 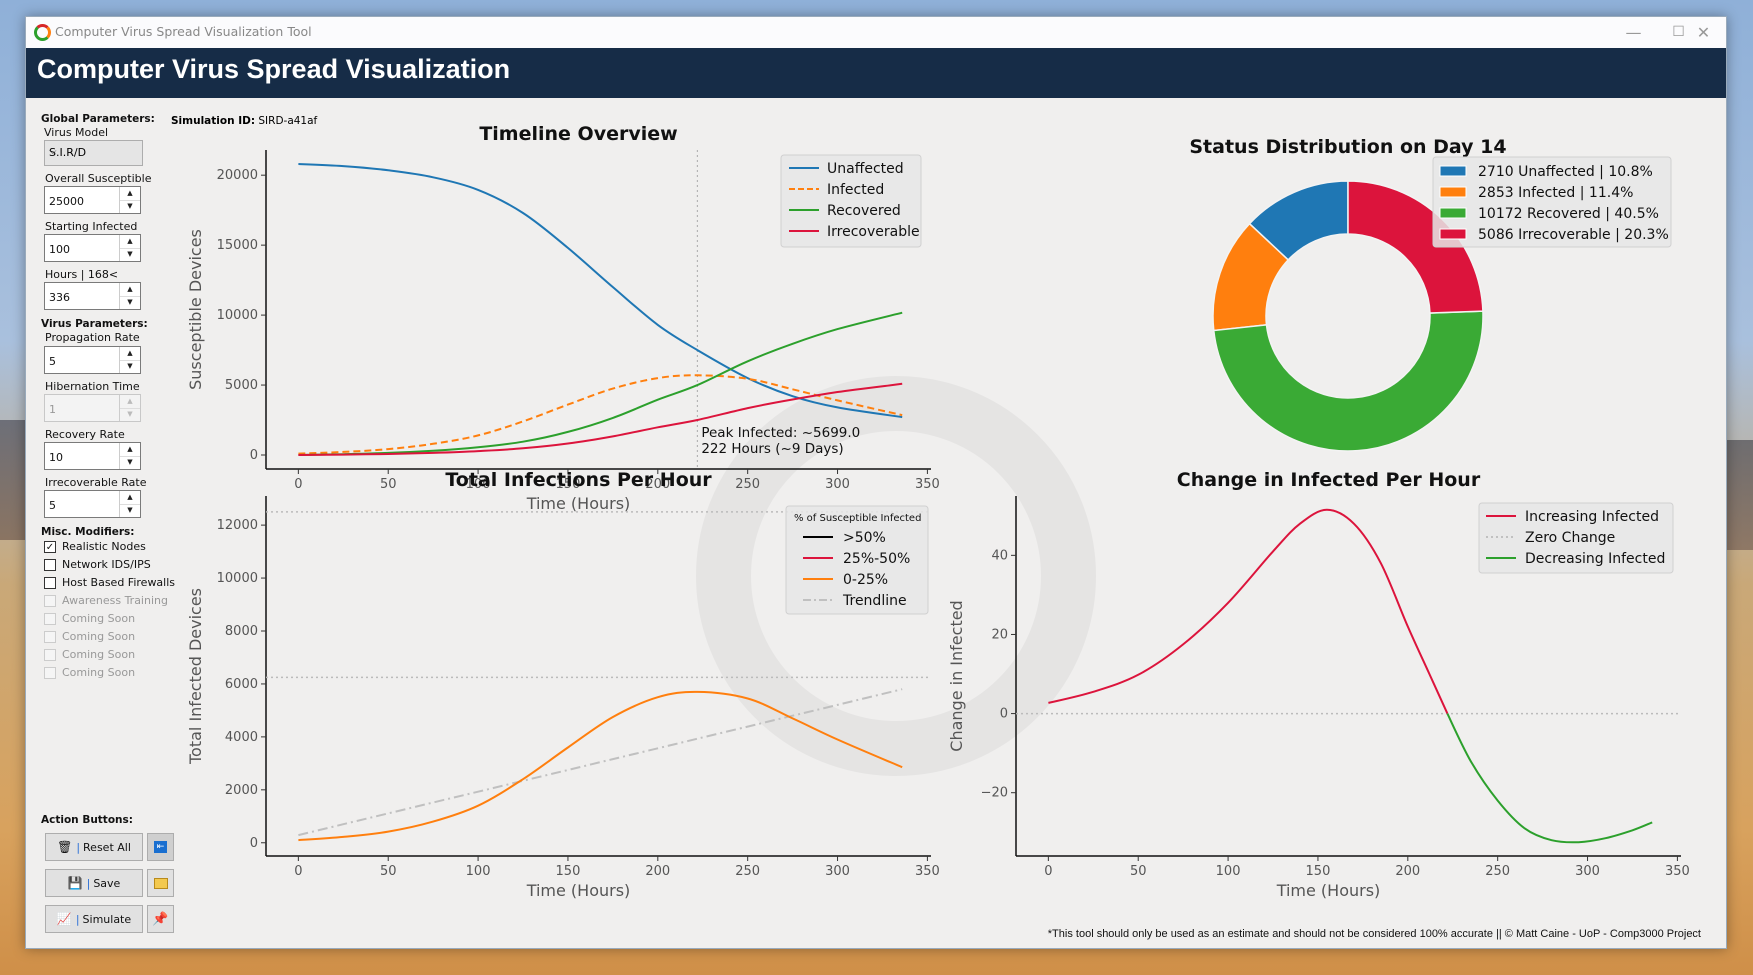 What do you see at coordinates (97, 564) in the screenshot?
I see `modifier-checkbox: Network IDS/IPS` at bounding box center [97, 564].